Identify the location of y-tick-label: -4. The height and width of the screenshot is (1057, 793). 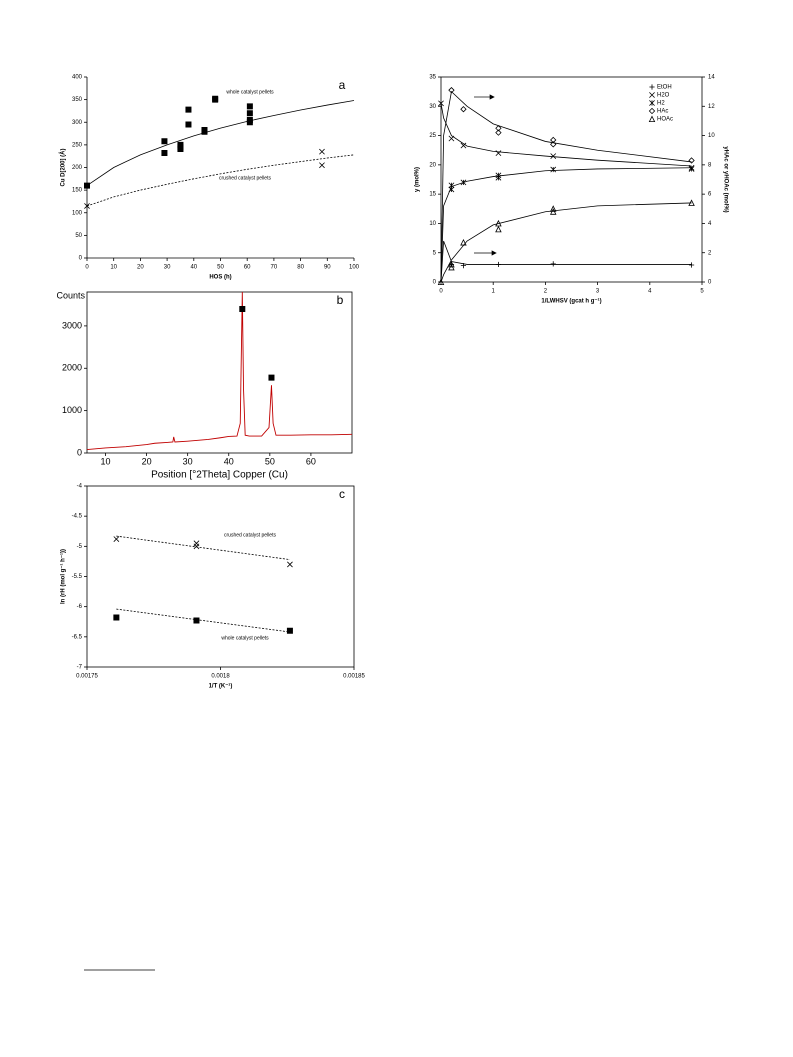
(80, 487).